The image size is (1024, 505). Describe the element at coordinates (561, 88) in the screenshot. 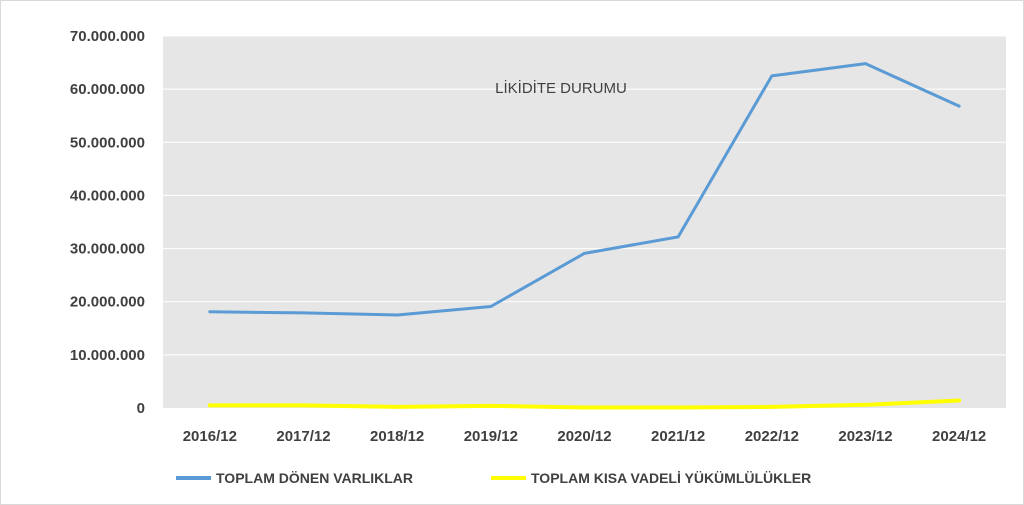

I see `chart-title: LİKİDİTE DURUMU` at that location.